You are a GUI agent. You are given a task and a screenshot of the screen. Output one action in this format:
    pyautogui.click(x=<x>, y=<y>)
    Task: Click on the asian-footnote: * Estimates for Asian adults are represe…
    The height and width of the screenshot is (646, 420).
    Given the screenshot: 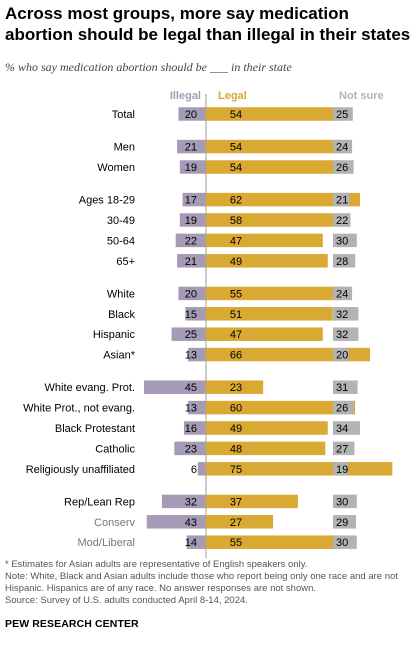 What is the action you would take?
    pyautogui.click(x=156, y=564)
    